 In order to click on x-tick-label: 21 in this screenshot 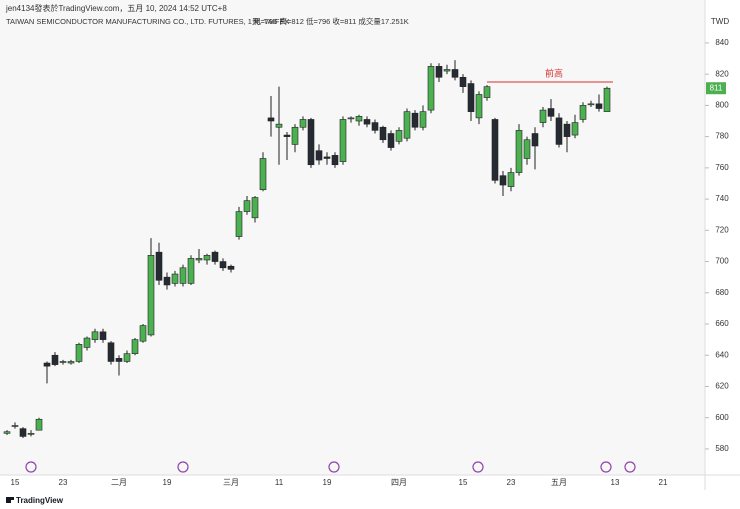, I will do `click(663, 482)`.